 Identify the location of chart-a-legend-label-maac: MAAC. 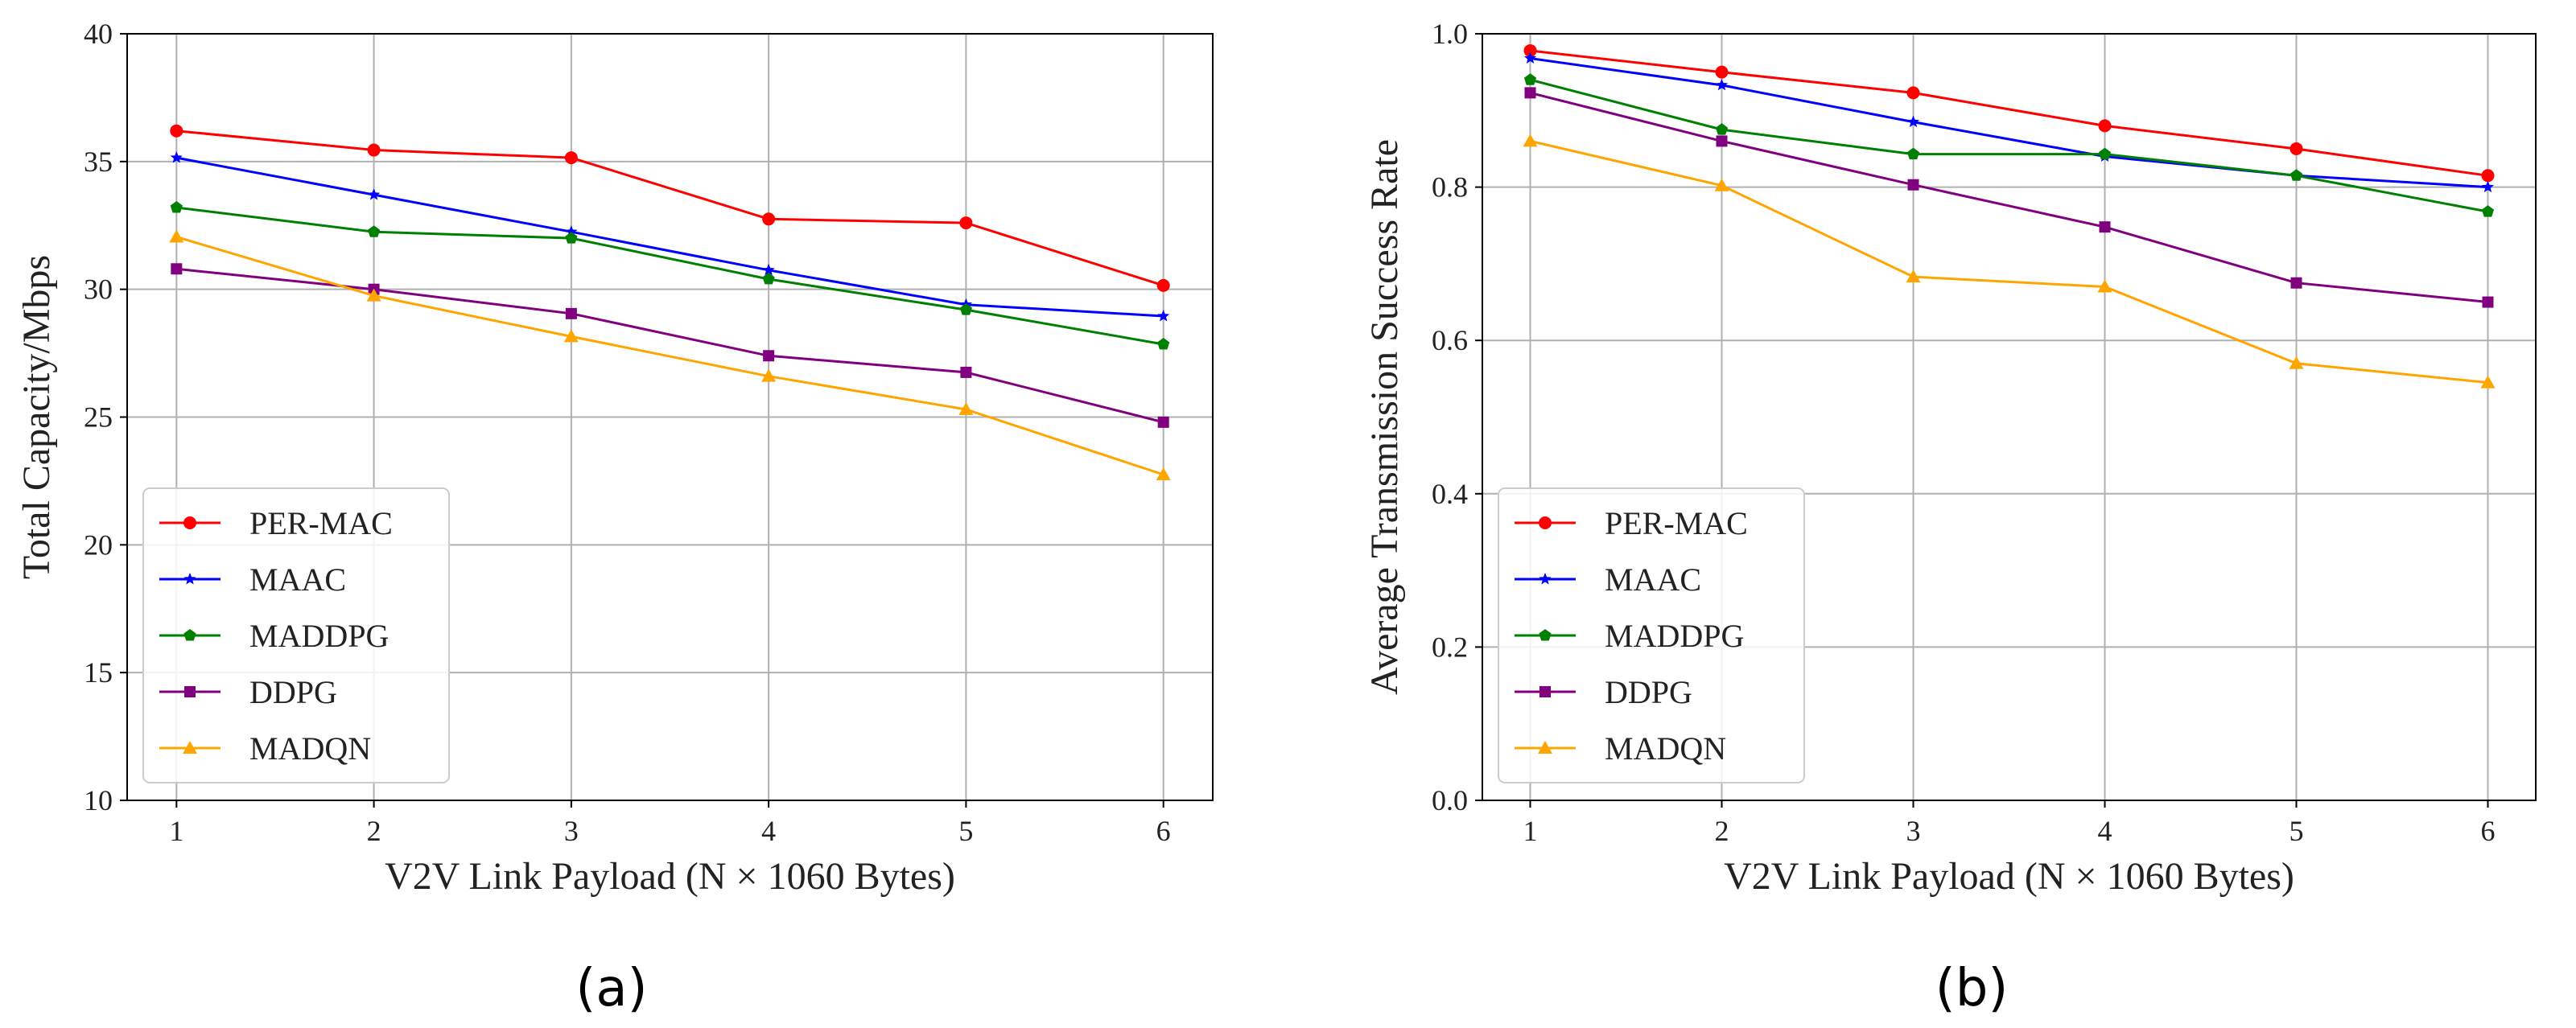
(297, 579).